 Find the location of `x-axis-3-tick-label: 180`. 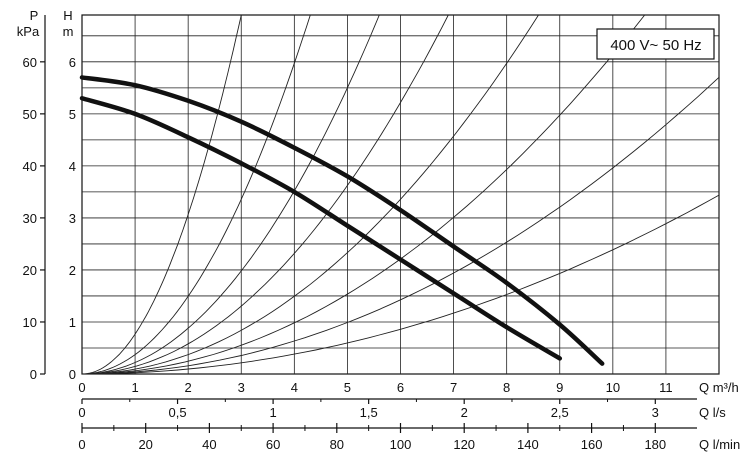

x-axis-3-tick-label: 180 is located at coordinates (655, 444).